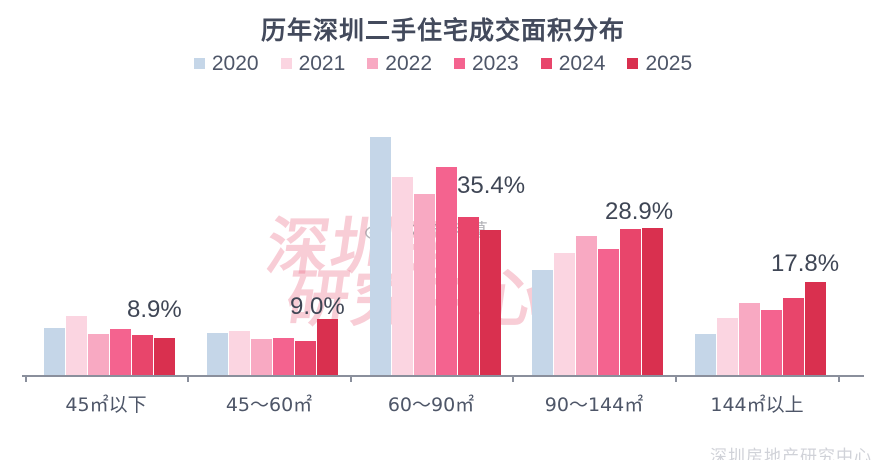 This screenshot has width=886, height=462. What do you see at coordinates (317, 306) in the screenshot?
I see `group-value-1: 9.0%` at bounding box center [317, 306].